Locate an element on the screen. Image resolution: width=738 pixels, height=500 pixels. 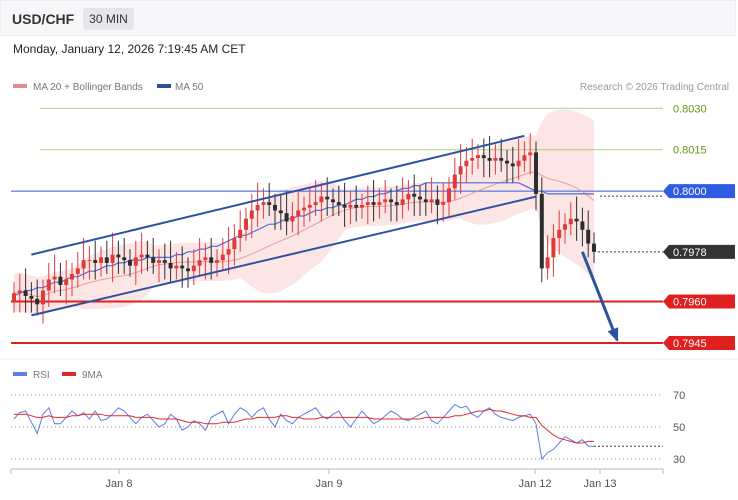
support-tag-label: 0.7945 is located at coordinates (690, 344).